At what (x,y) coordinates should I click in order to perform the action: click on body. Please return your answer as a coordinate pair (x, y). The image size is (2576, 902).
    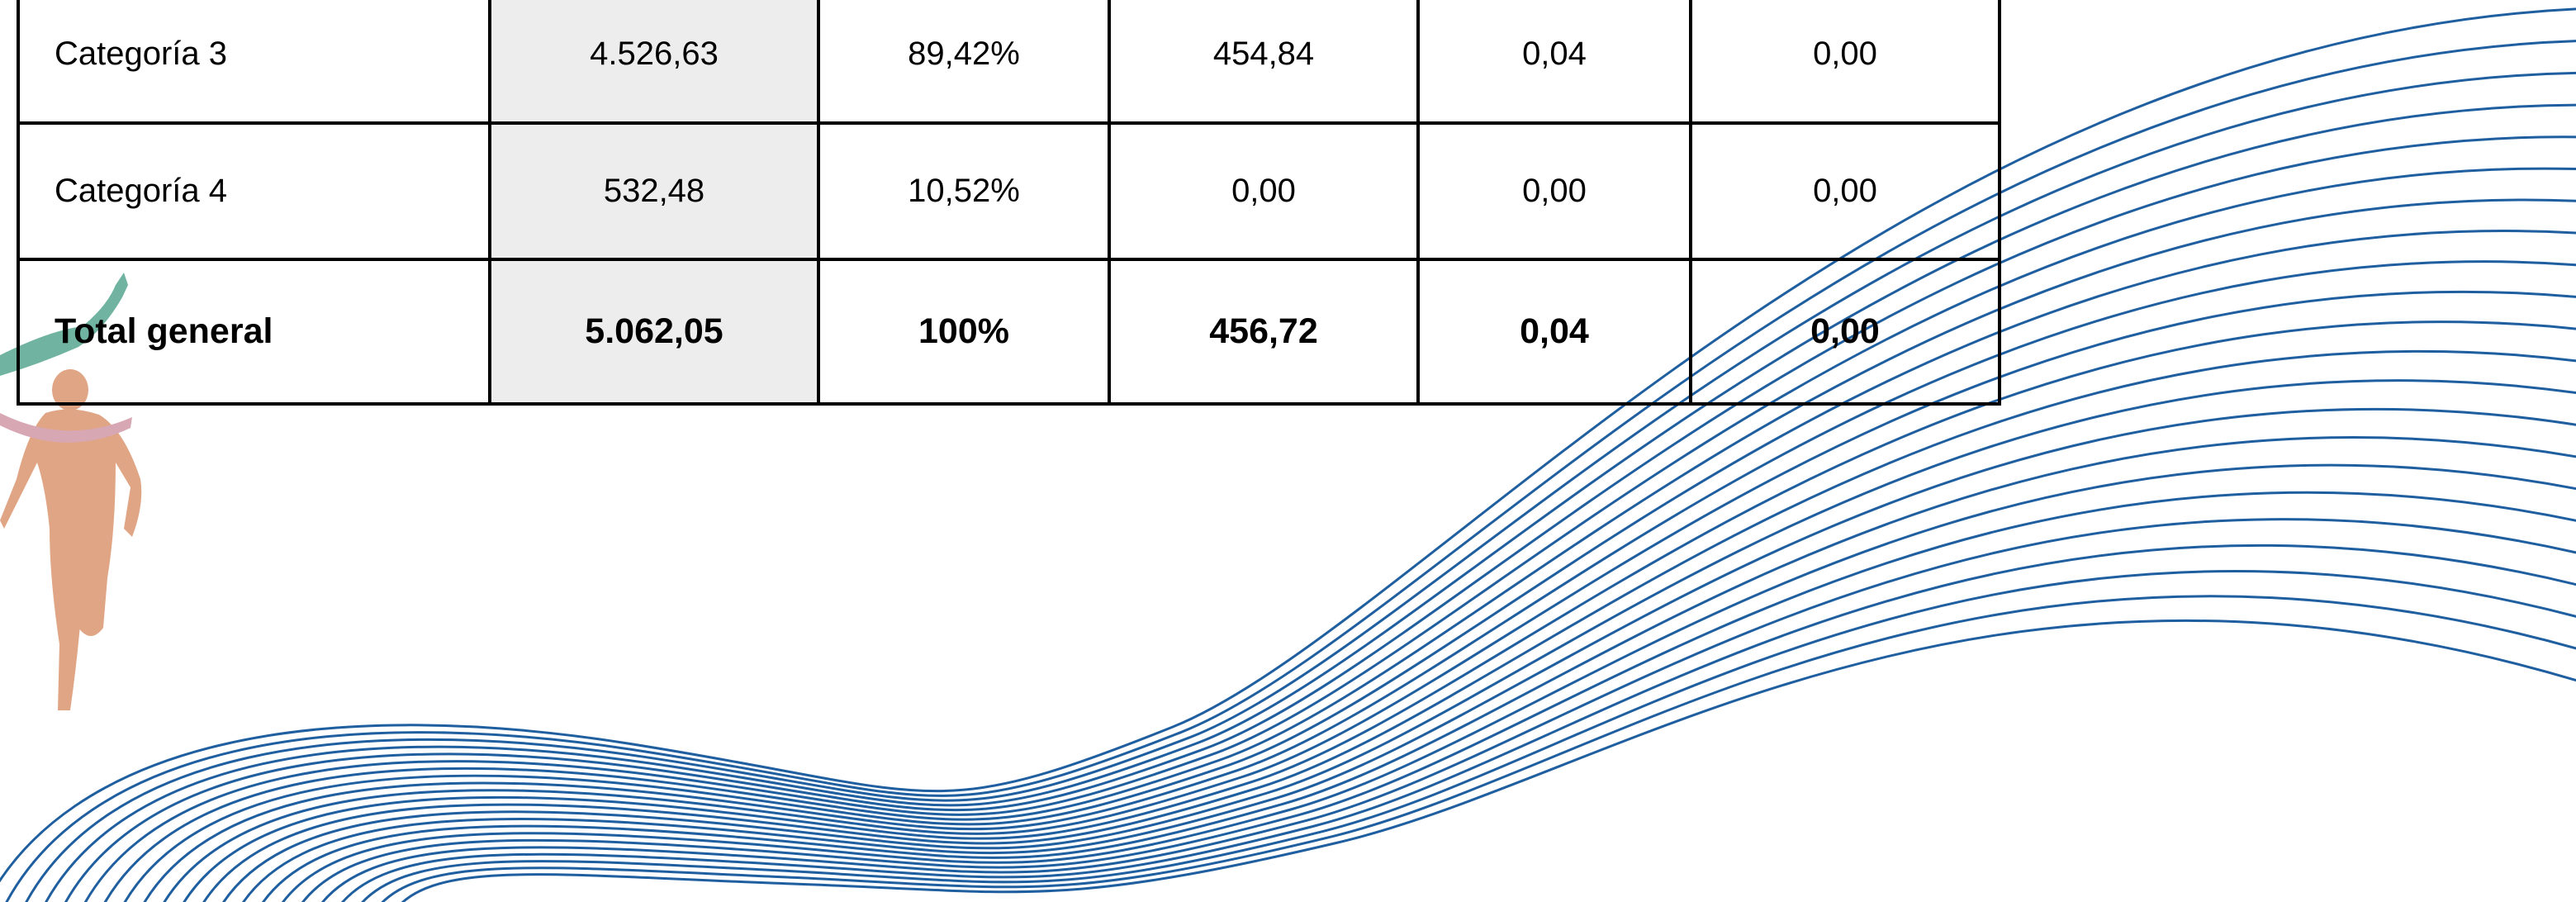
    Looking at the image, I should click on (71, 559).